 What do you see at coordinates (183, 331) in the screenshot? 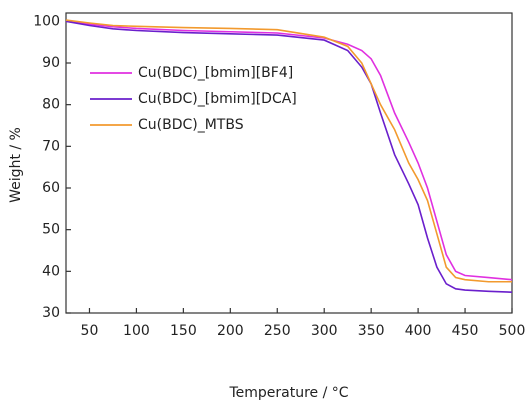
I see `x-tick-label: 150` at bounding box center [183, 331].